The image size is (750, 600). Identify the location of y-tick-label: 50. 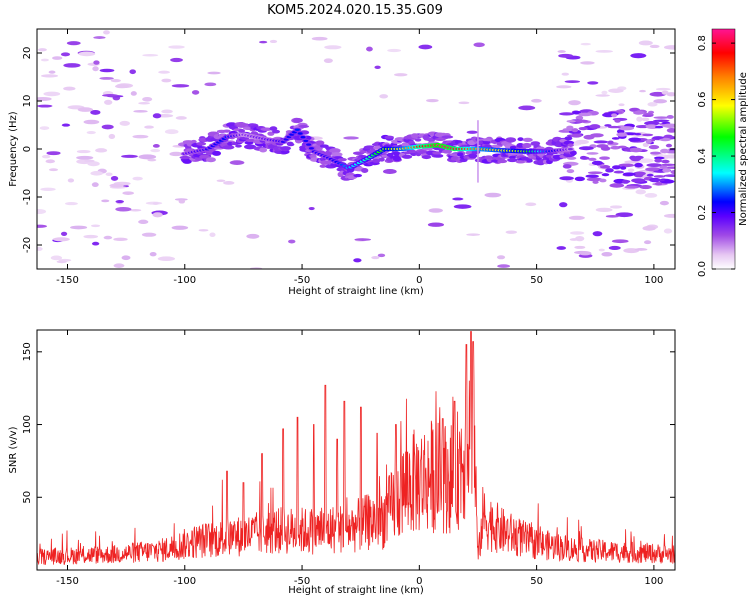
(27, 497).